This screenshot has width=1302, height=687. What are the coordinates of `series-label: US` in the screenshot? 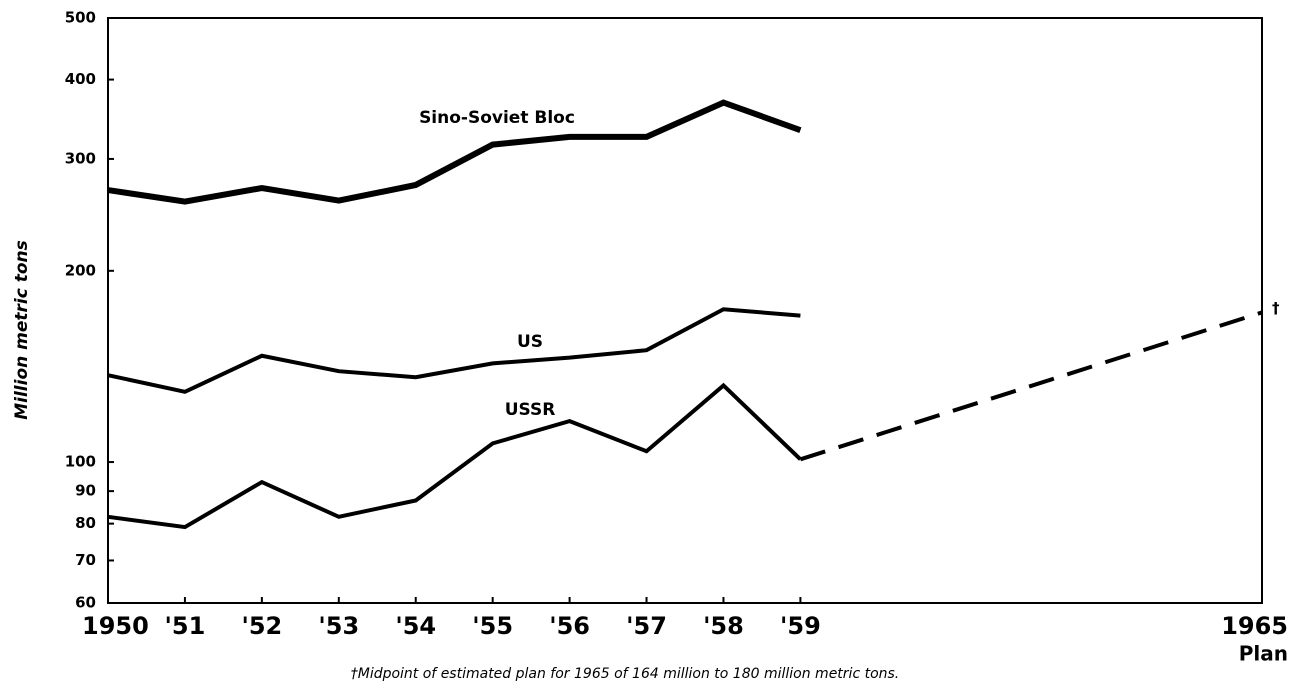 It's located at (530, 342).